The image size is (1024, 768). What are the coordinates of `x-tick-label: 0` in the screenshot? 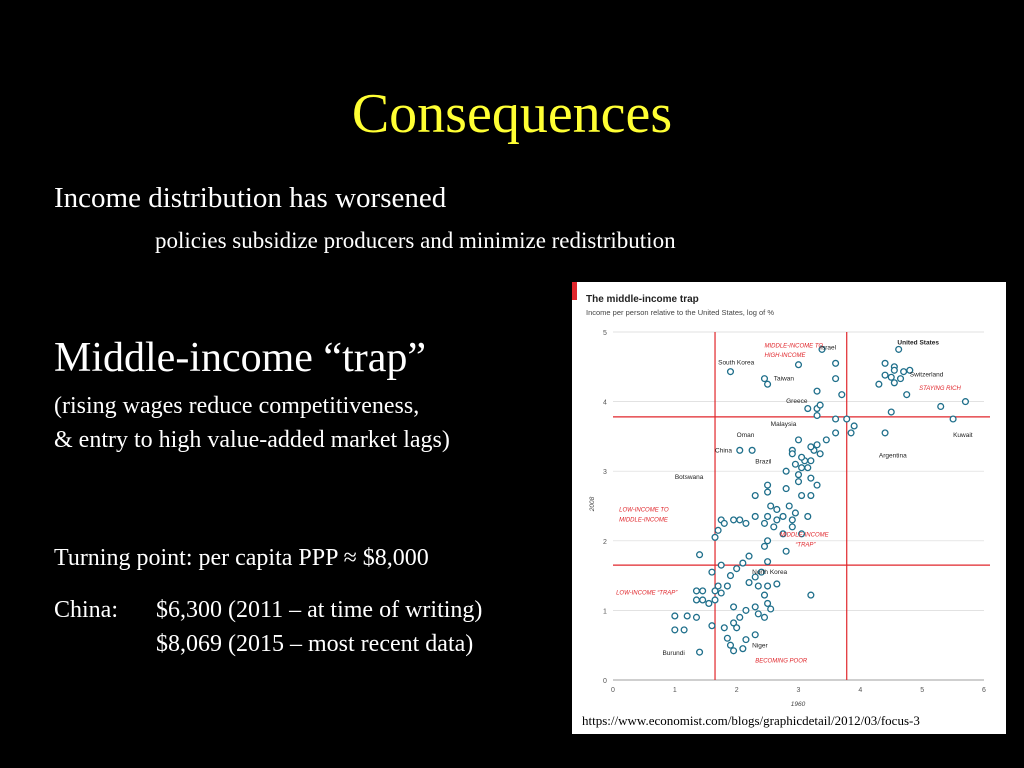 It's located at (613, 690).